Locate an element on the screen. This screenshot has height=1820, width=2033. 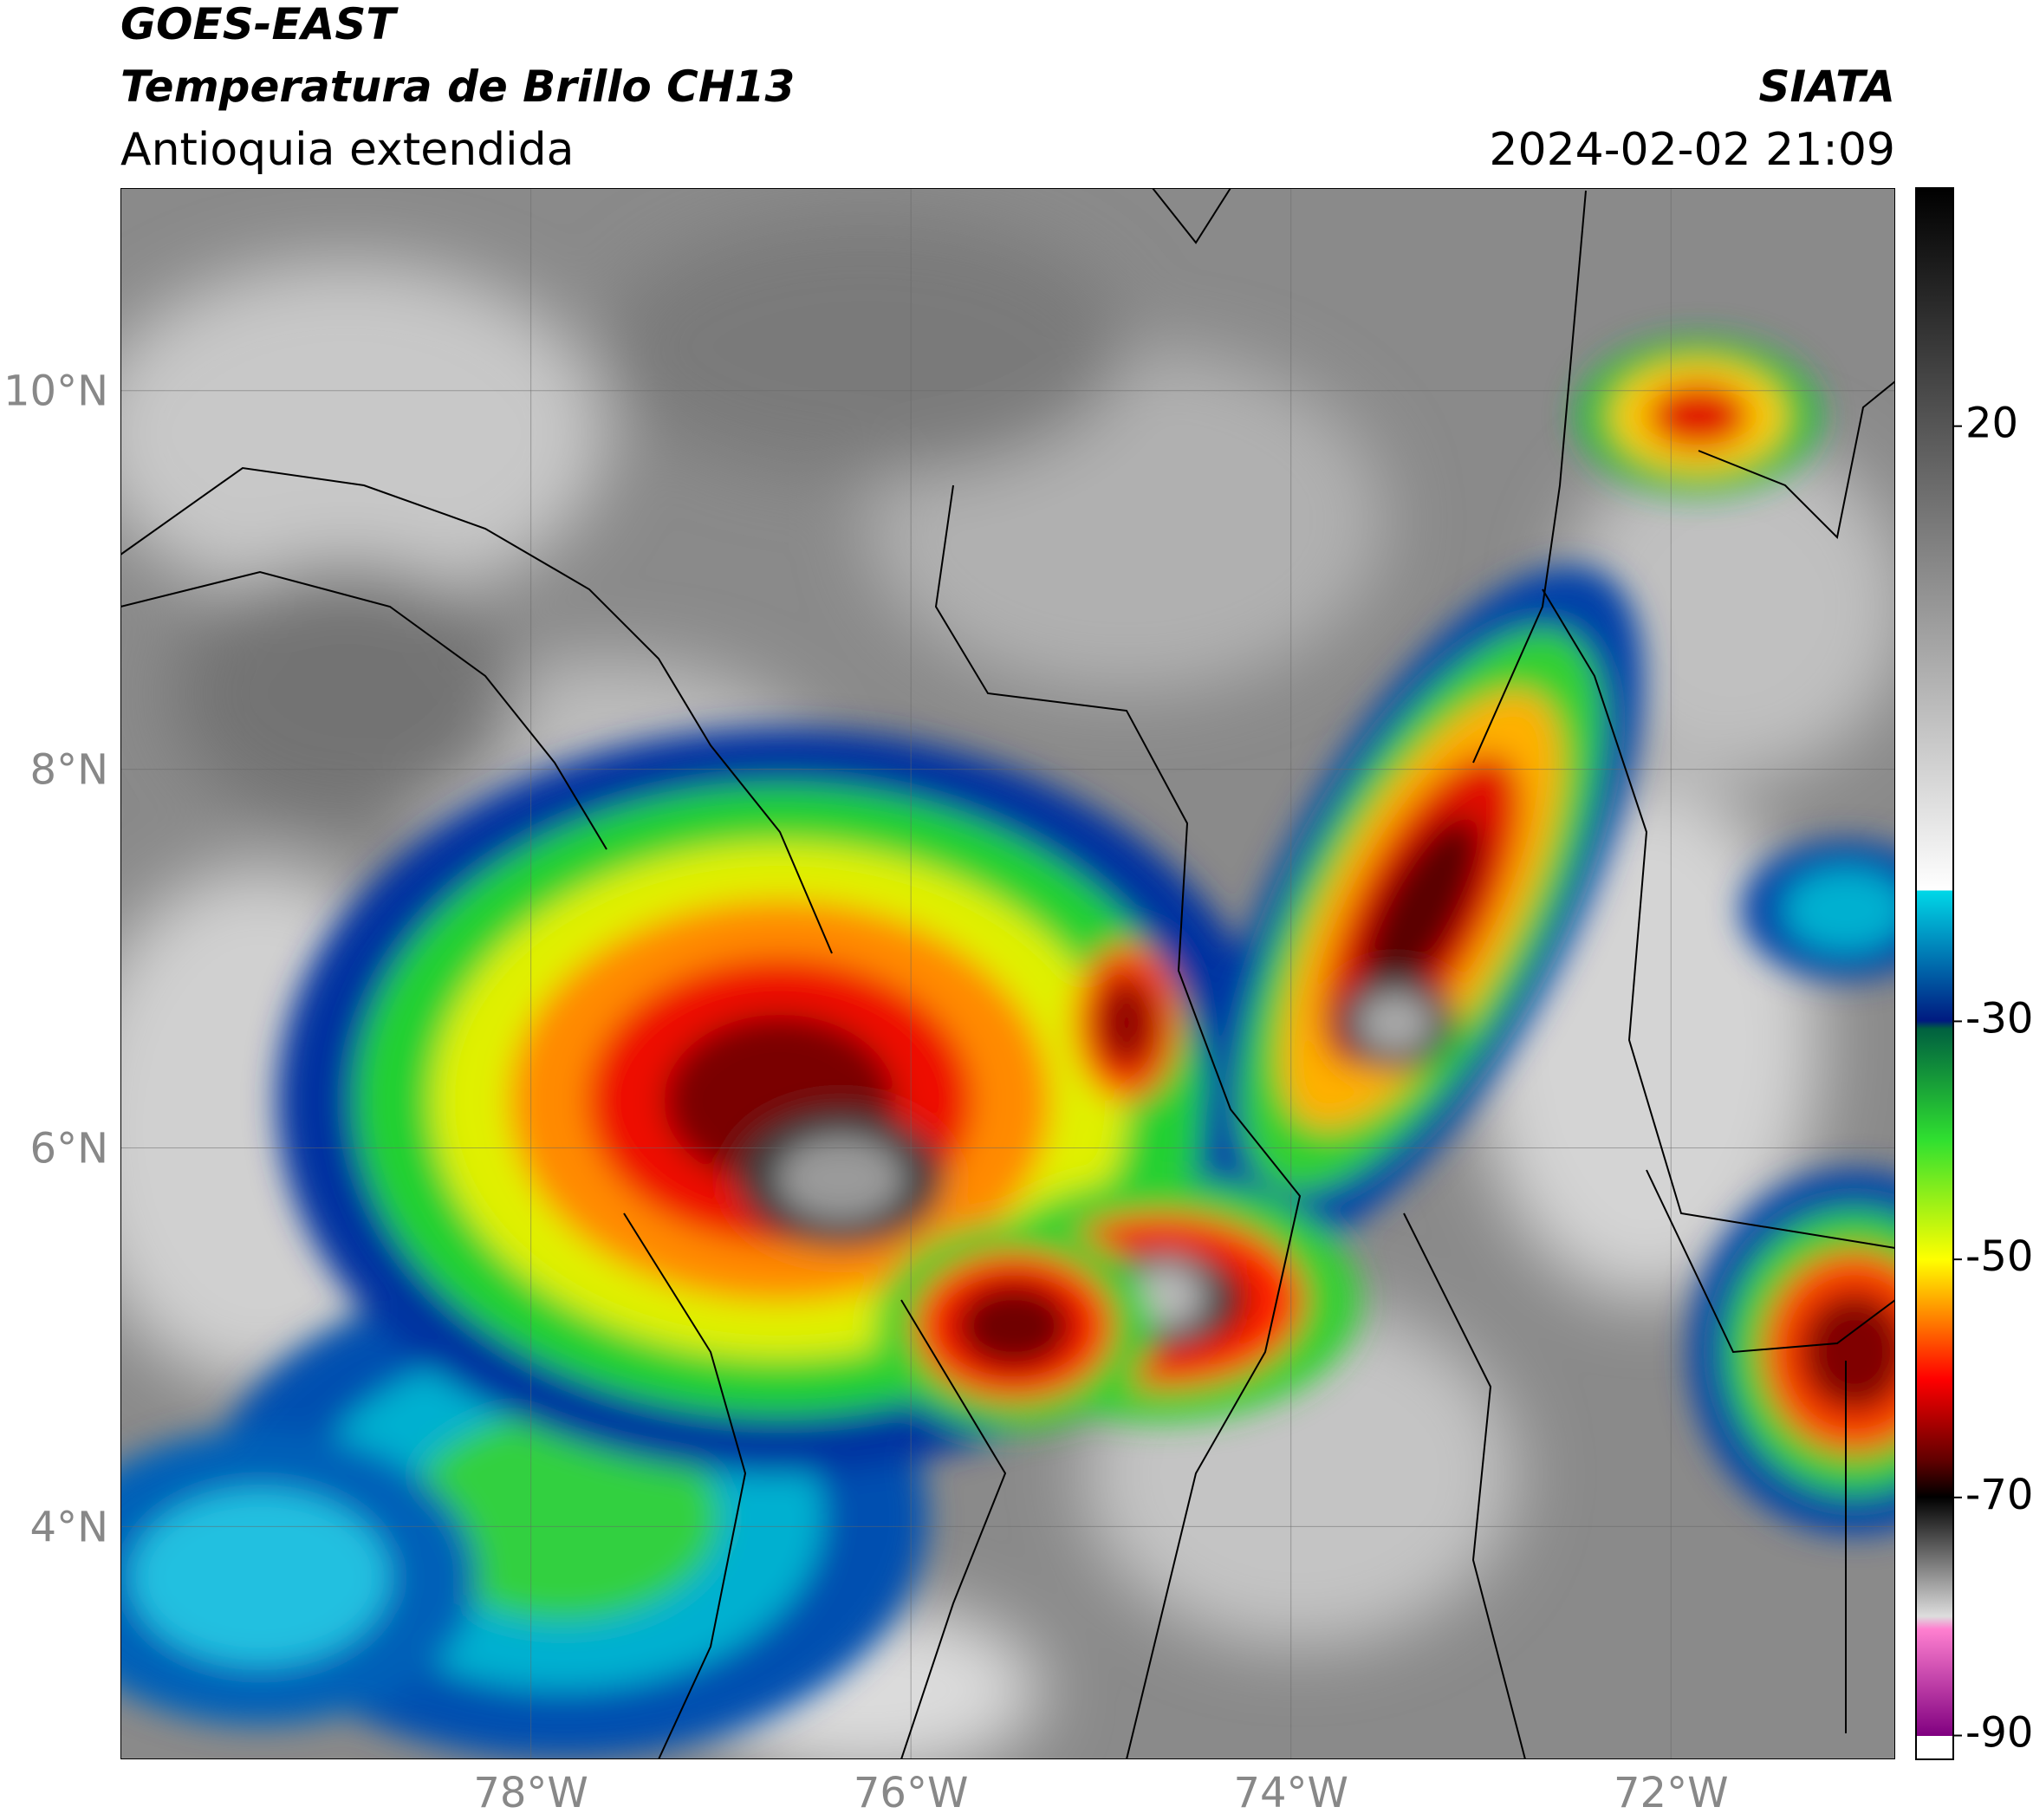
x-tick-label: 74°W is located at coordinates (1290, 1793).